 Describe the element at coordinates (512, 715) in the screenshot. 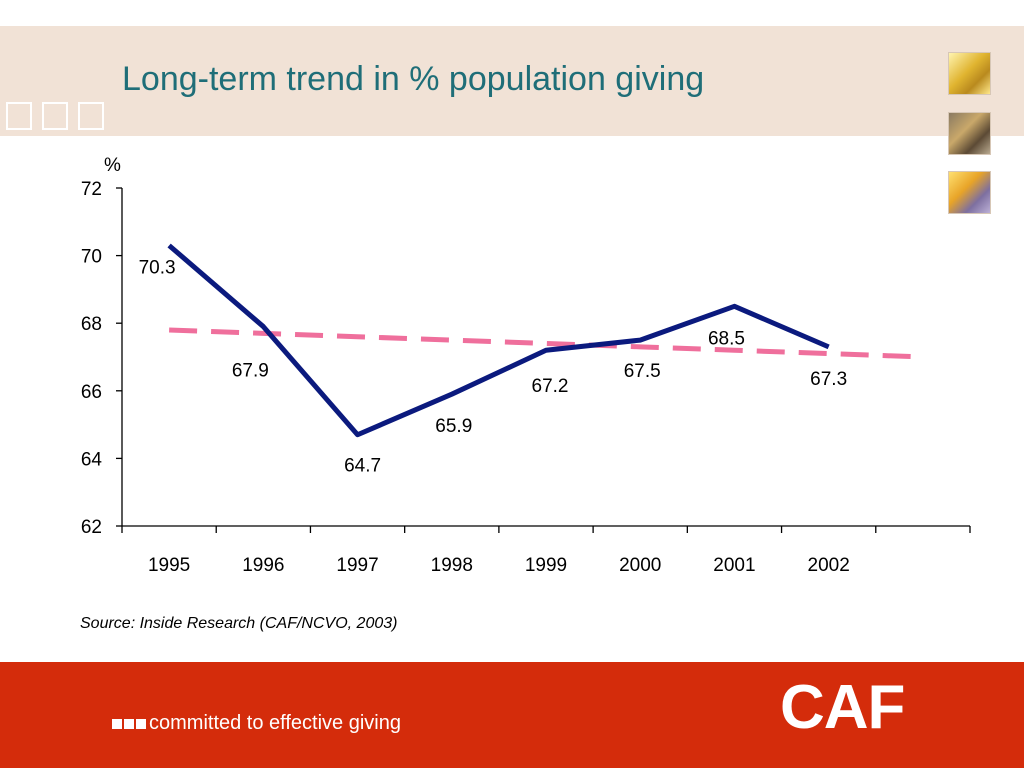

I see `footer-band` at that location.